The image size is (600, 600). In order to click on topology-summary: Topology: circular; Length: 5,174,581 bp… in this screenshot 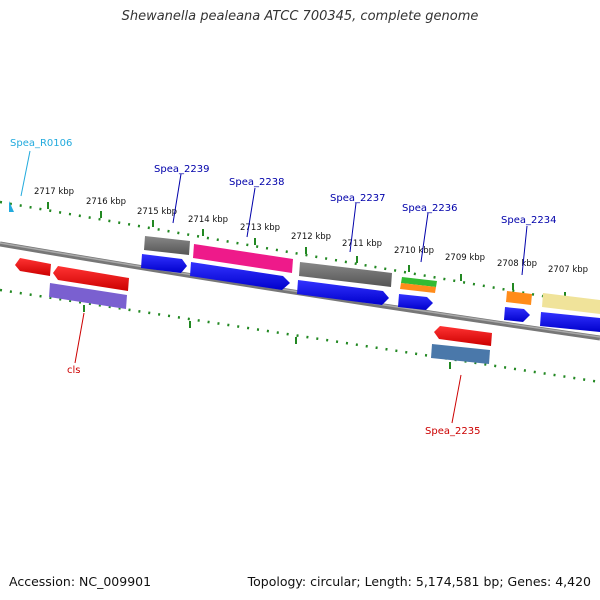, I will do `click(419, 581)`.